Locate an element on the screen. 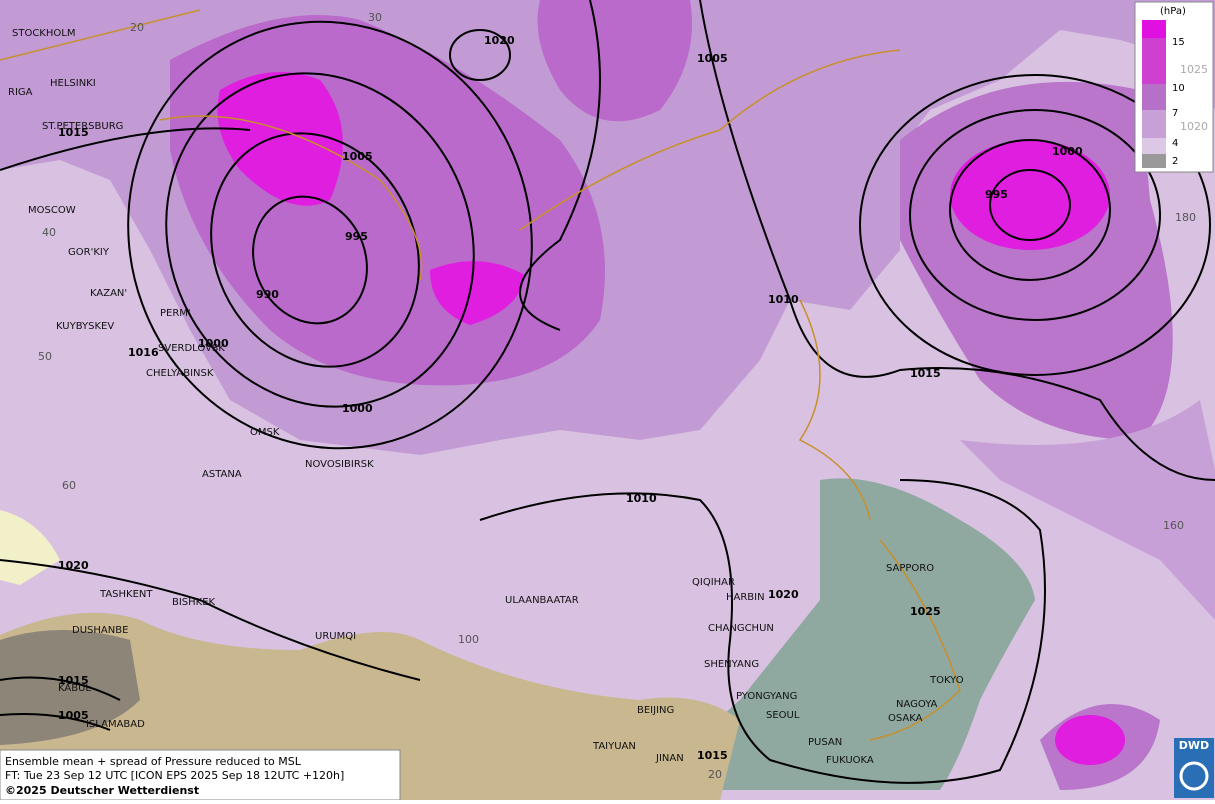 The image size is (1215, 804). city-label: RIGA is located at coordinates (20, 92).